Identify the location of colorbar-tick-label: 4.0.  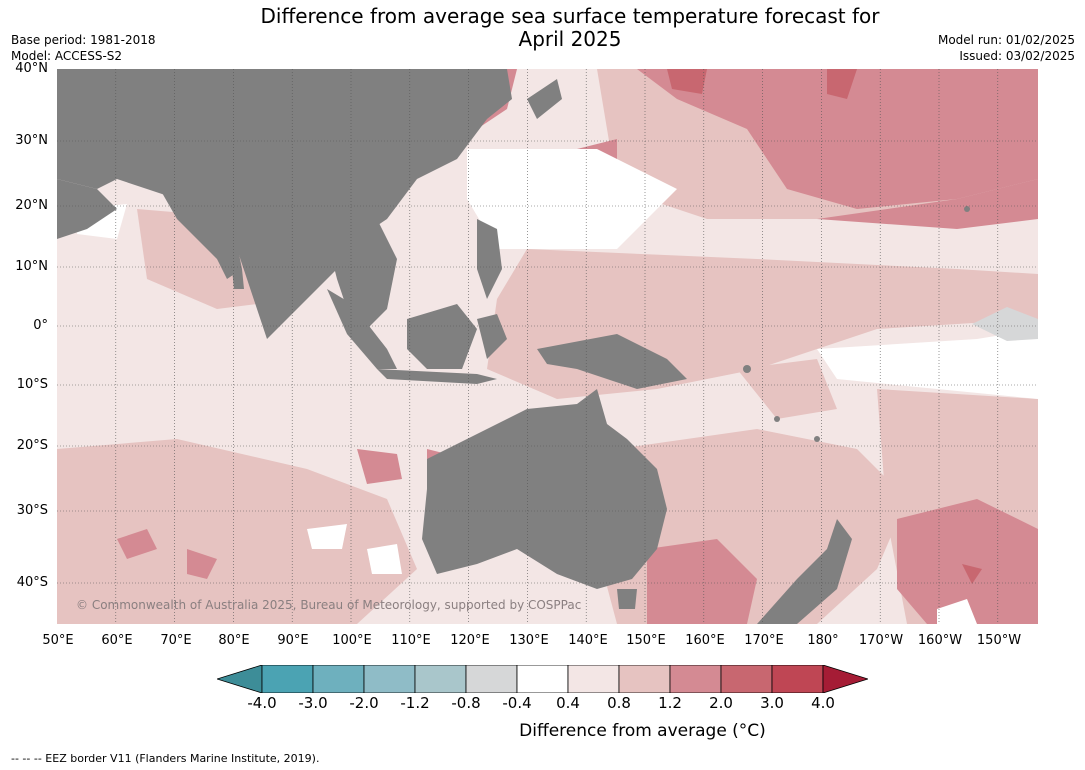
(823, 703).